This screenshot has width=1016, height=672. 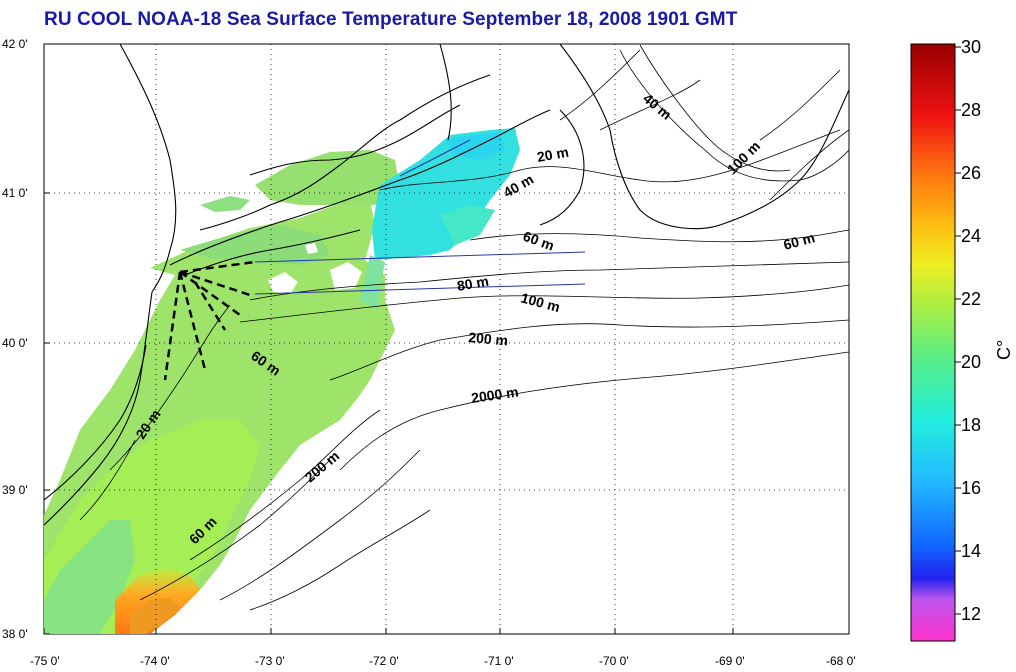 I want to click on colorbar-tick-label: 26, so click(x=971, y=173).